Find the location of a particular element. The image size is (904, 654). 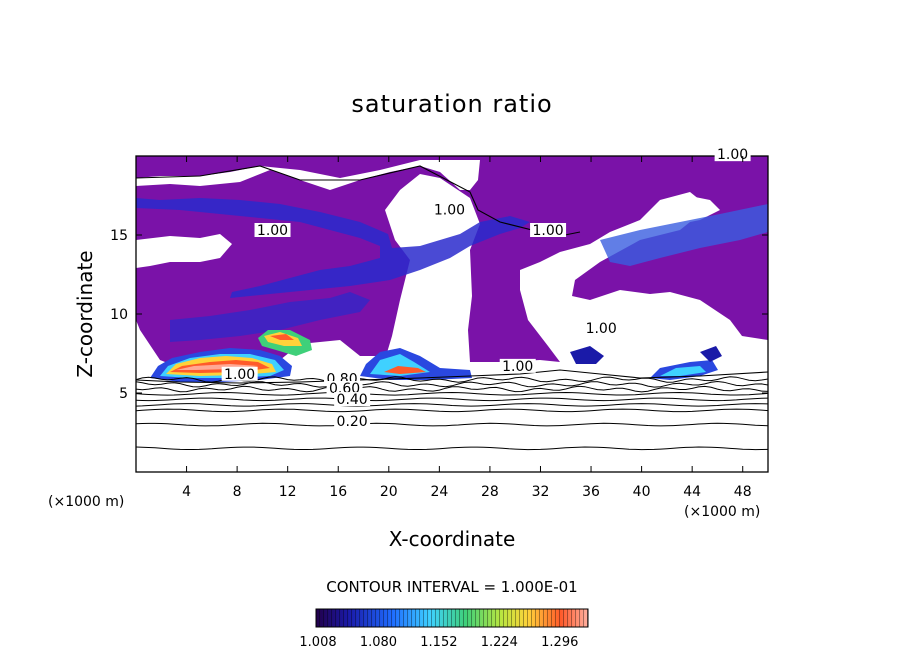

y-axis-title: Z-coordinate is located at coordinates (85, 313).